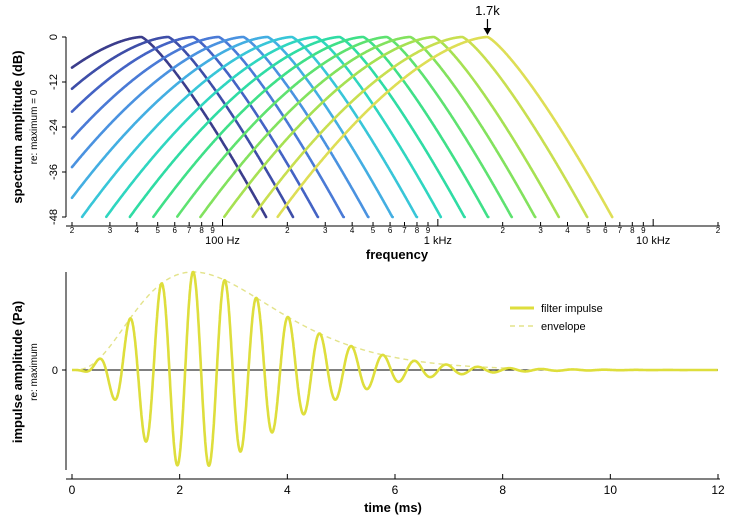 The image size is (738, 528). I want to click on spectrum-y-tick-label: 0, so click(54, 37).